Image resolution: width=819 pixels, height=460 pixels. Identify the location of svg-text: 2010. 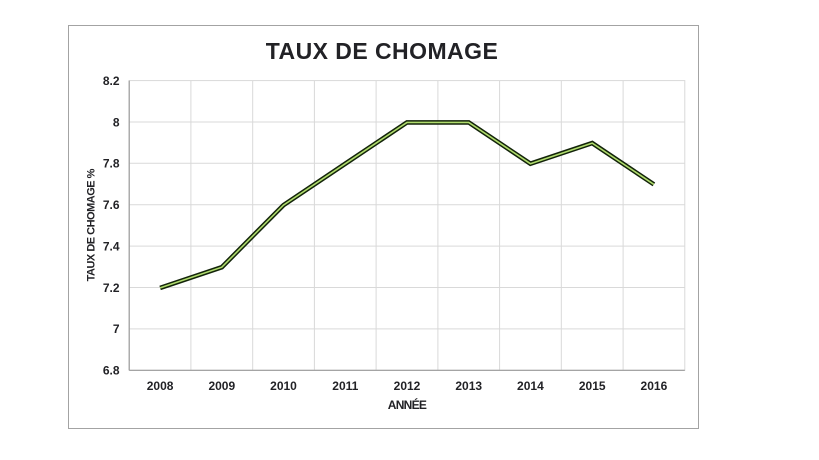
(283, 386).